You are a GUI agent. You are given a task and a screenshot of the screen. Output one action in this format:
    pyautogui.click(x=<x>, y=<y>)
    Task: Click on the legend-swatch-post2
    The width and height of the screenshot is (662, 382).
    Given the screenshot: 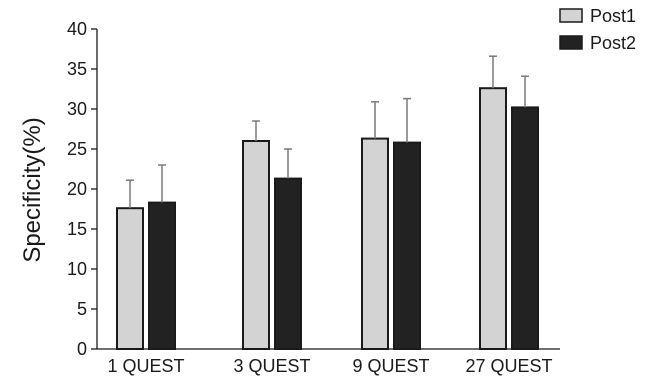 What is the action you would take?
    pyautogui.click(x=571, y=42)
    